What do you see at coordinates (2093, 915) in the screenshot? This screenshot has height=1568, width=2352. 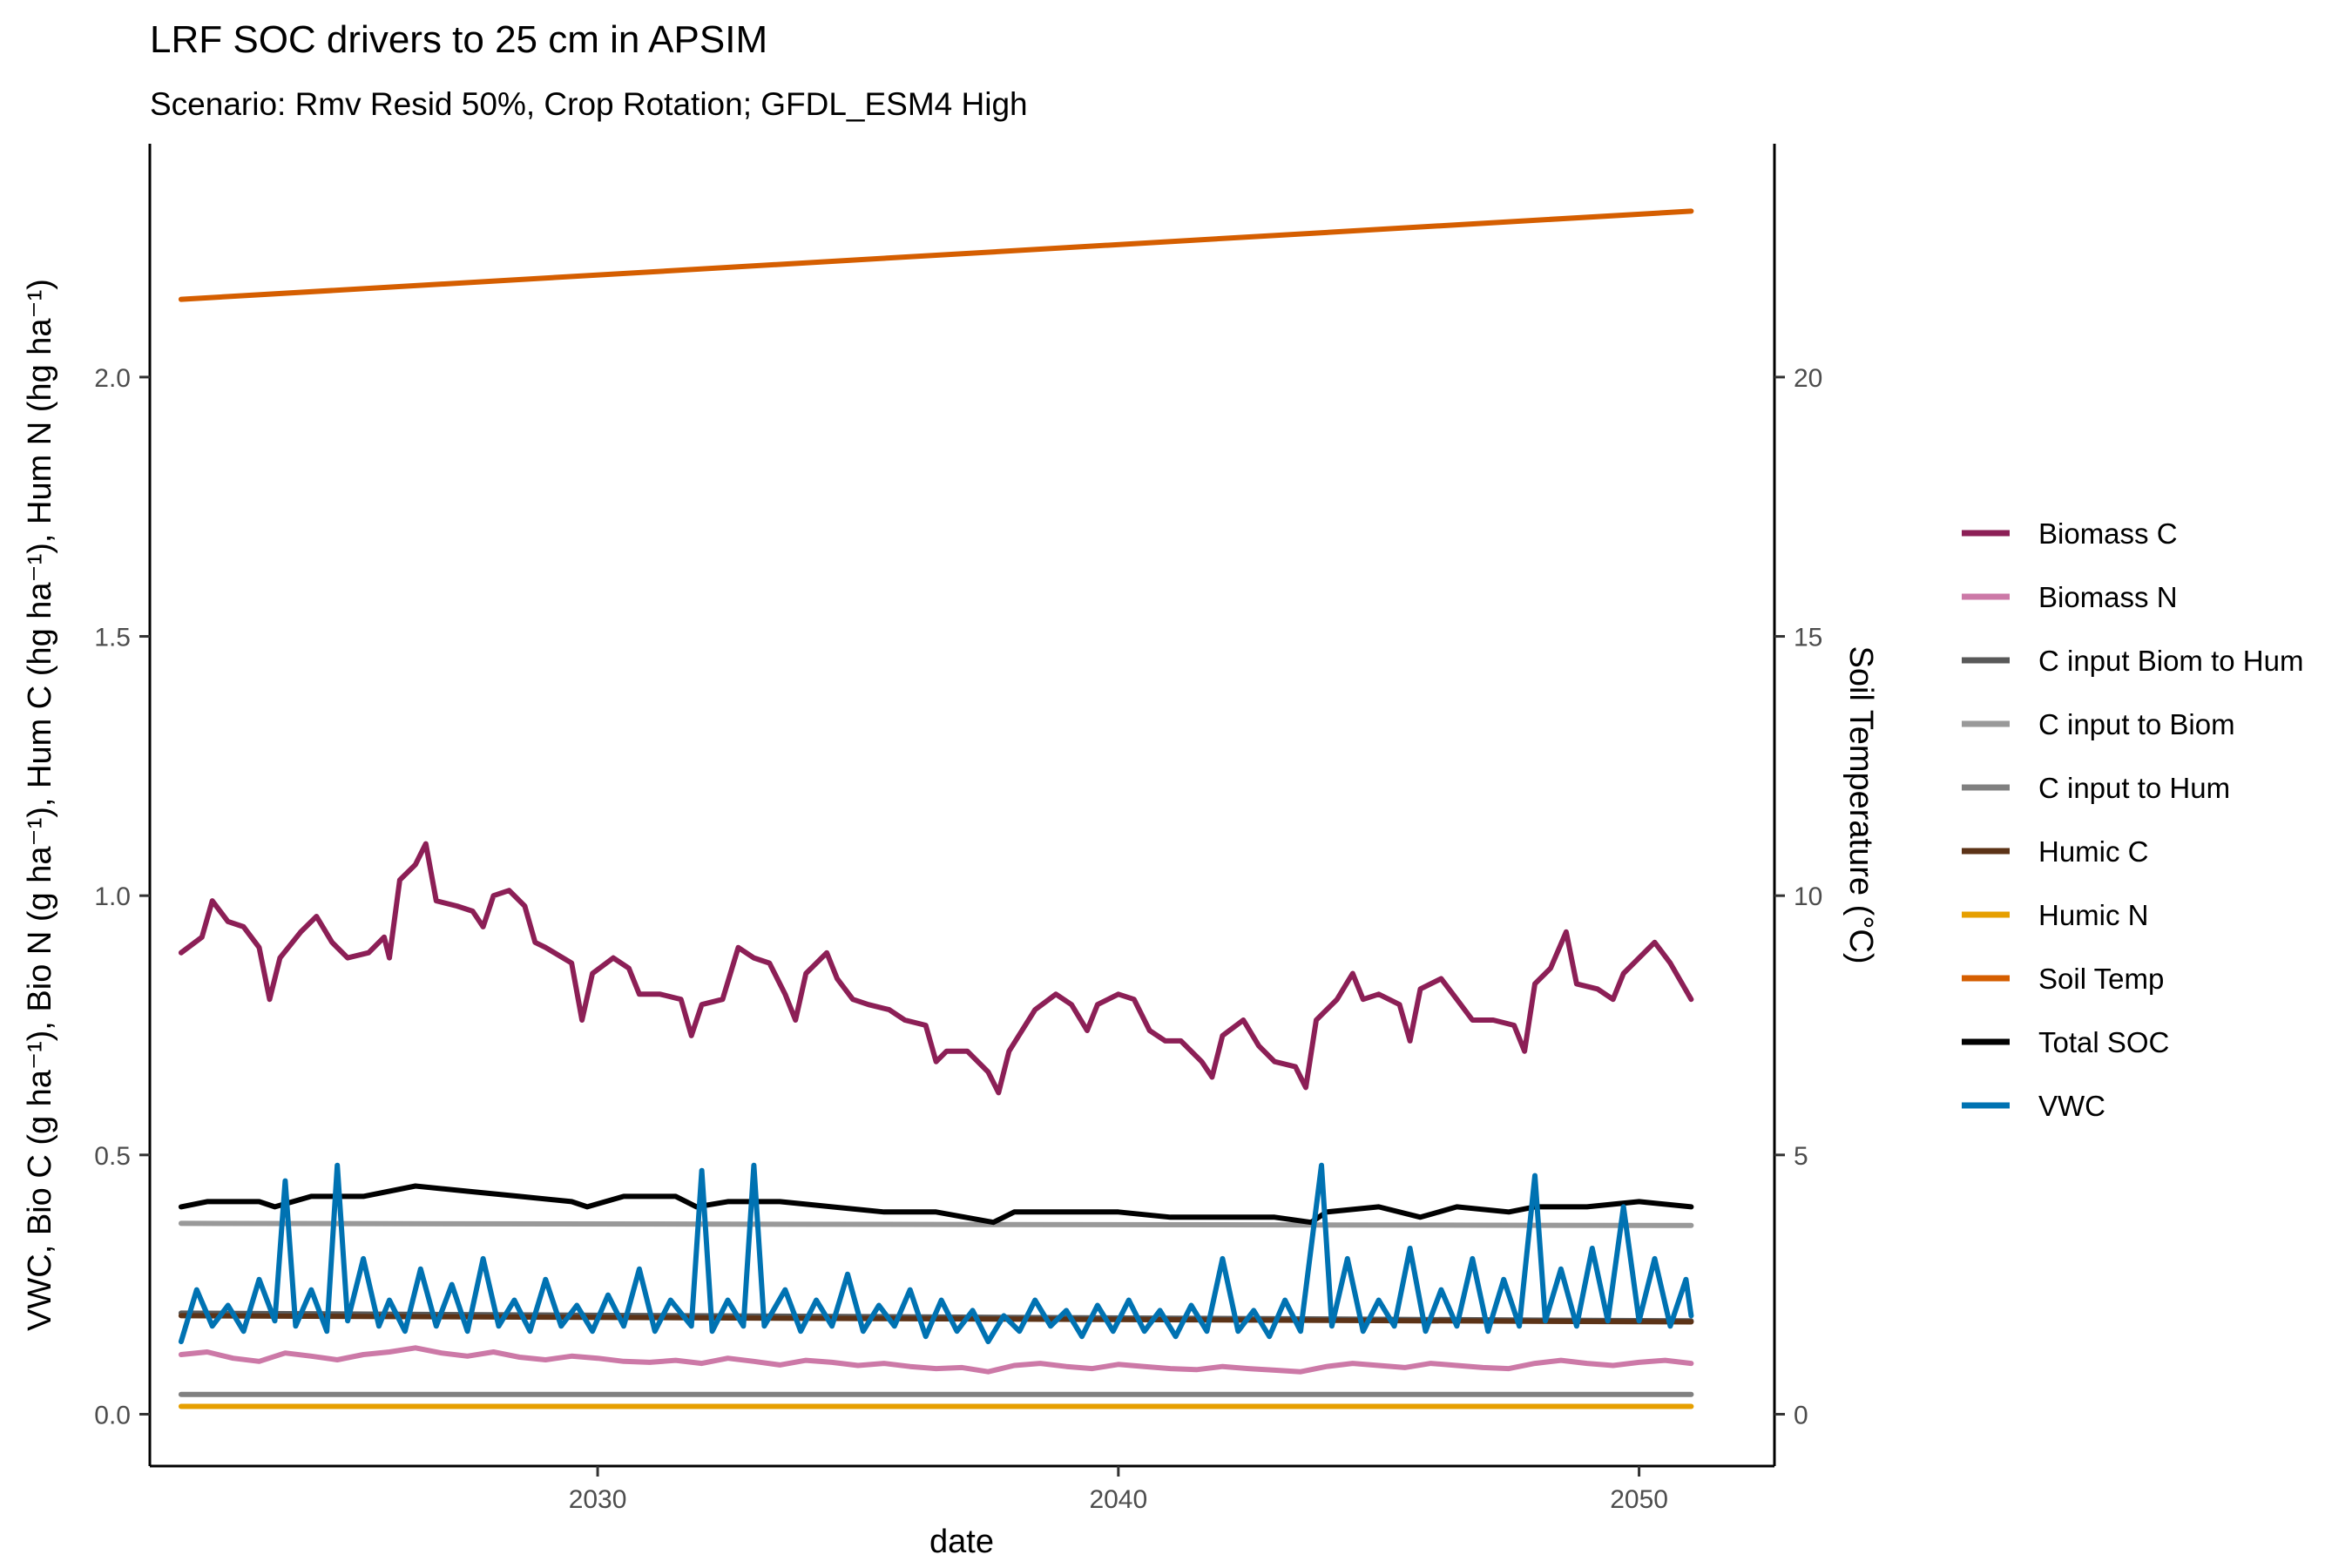 I see `legend-label: Humic N` at bounding box center [2093, 915].